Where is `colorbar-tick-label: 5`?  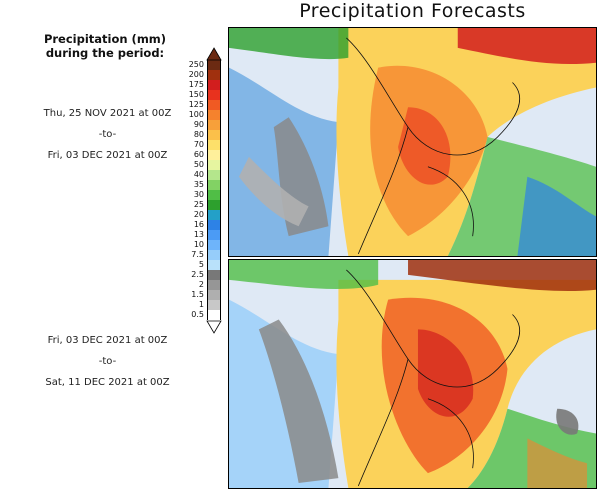 colorbar-tick-label: 5 is located at coordinates (201, 264).